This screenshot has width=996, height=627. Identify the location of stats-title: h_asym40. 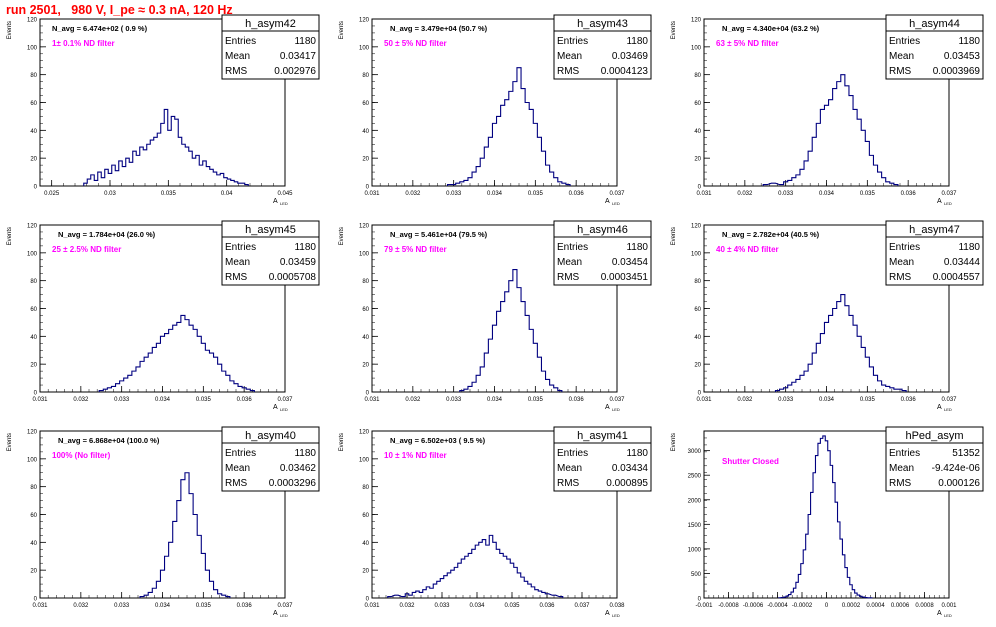
(270, 436).